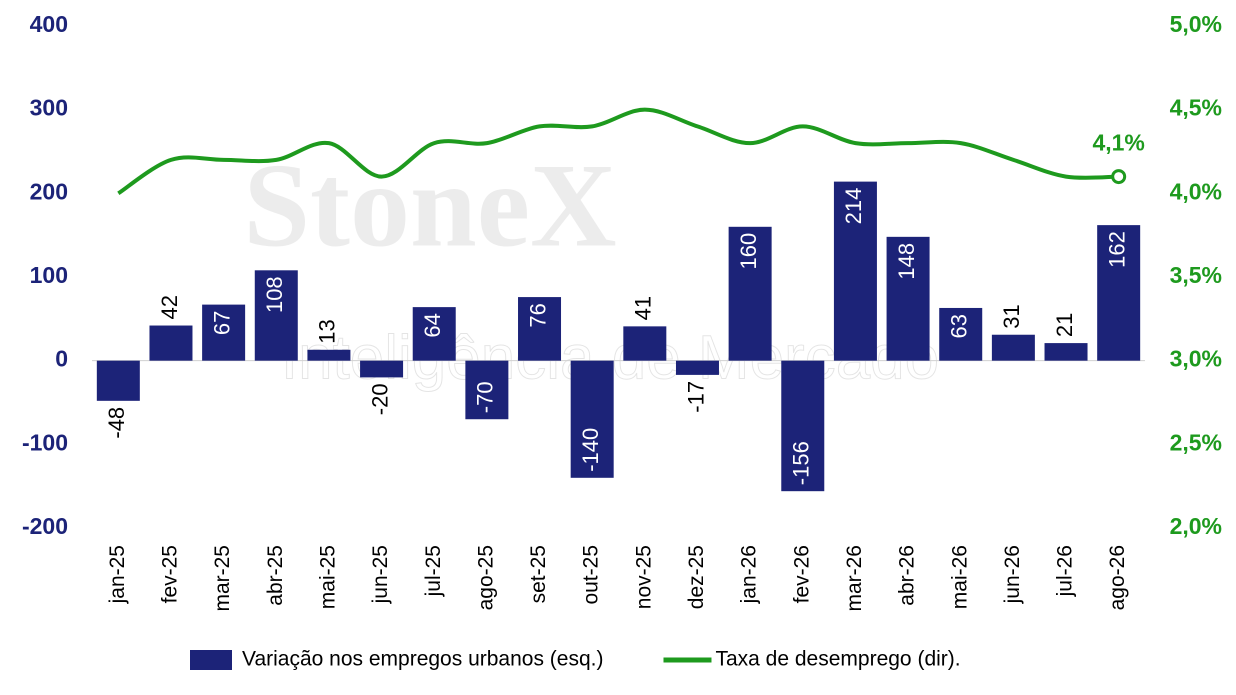  Describe the element at coordinates (1065, 571) in the screenshot. I see `x-tick-label: jul-26` at that location.